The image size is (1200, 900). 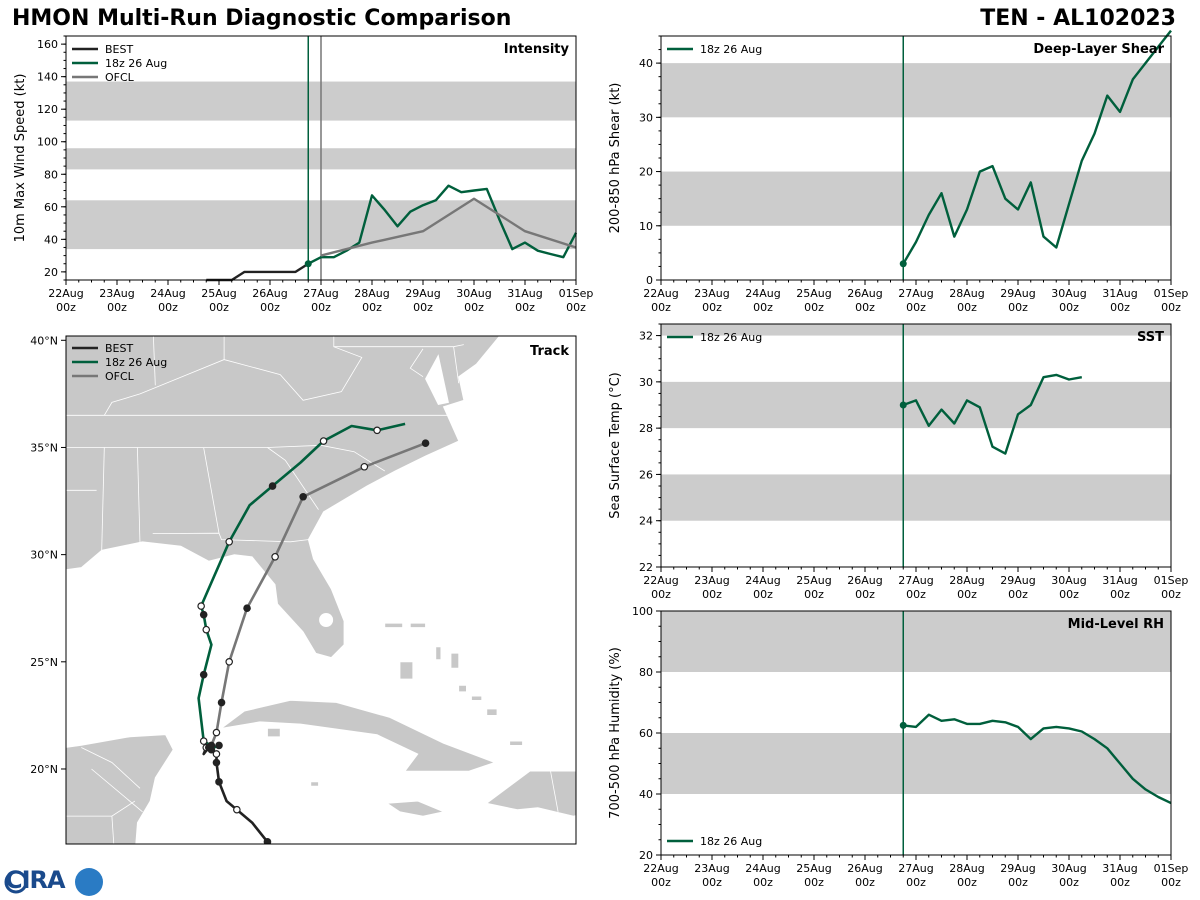 What do you see at coordinates (660, 580) in the screenshot?
I see `sst-xtick-label: 22Aug` at bounding box center [660, 580].